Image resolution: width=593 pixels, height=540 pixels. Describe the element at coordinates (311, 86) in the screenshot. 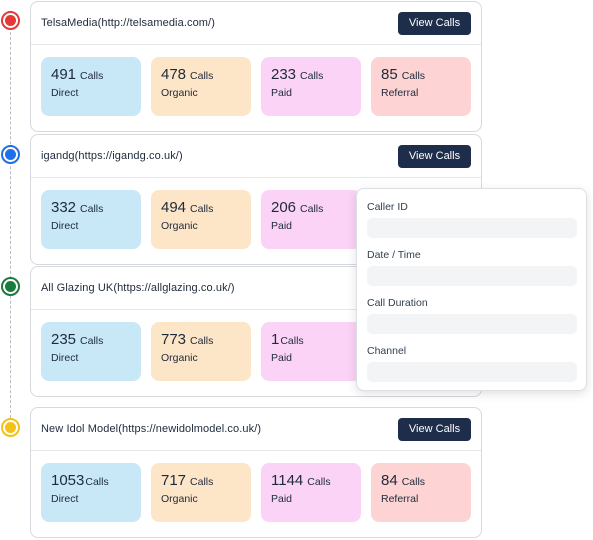

I see `stat-paid: 233 Calls Paid` at that location.